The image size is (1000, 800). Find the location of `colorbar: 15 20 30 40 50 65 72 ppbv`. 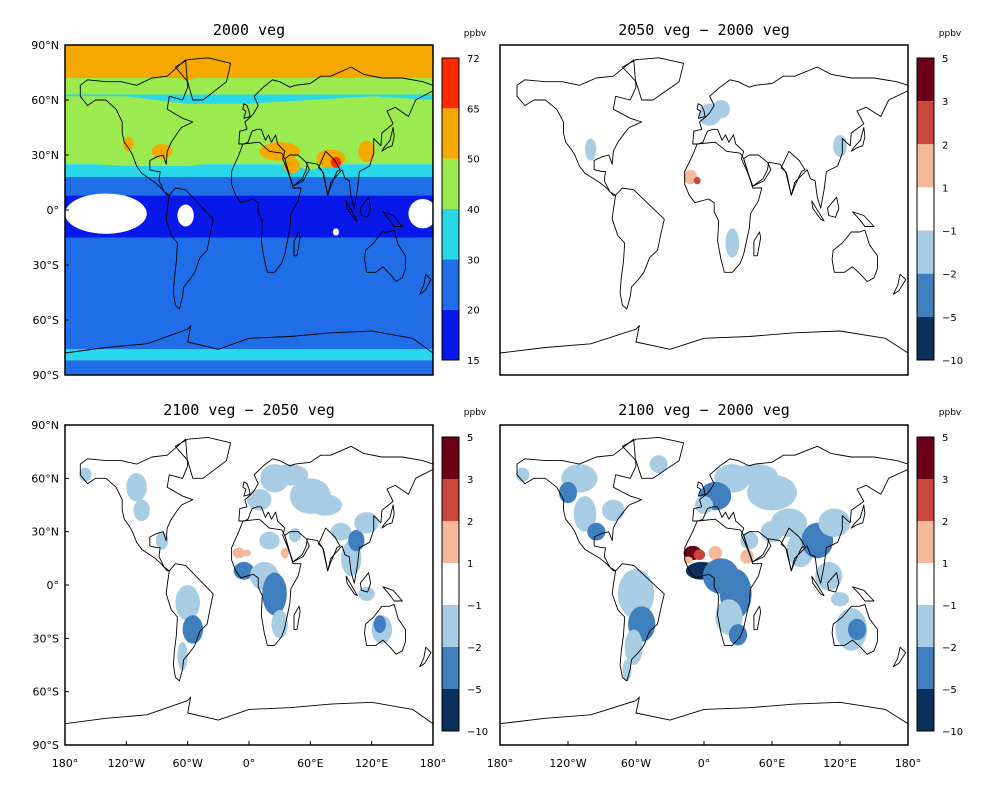

colorbar: 15 20 30 40 50 65 72 ppbv is located at coordinates (464, 198).